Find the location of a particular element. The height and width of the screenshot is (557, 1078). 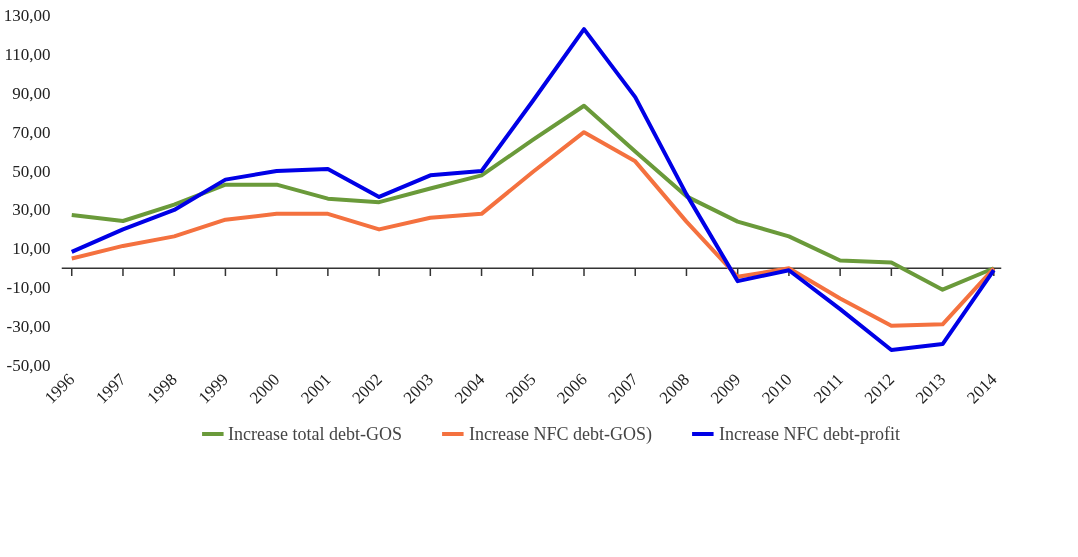

y-tick-label: 70,00 is located at coordinates (31, 132).